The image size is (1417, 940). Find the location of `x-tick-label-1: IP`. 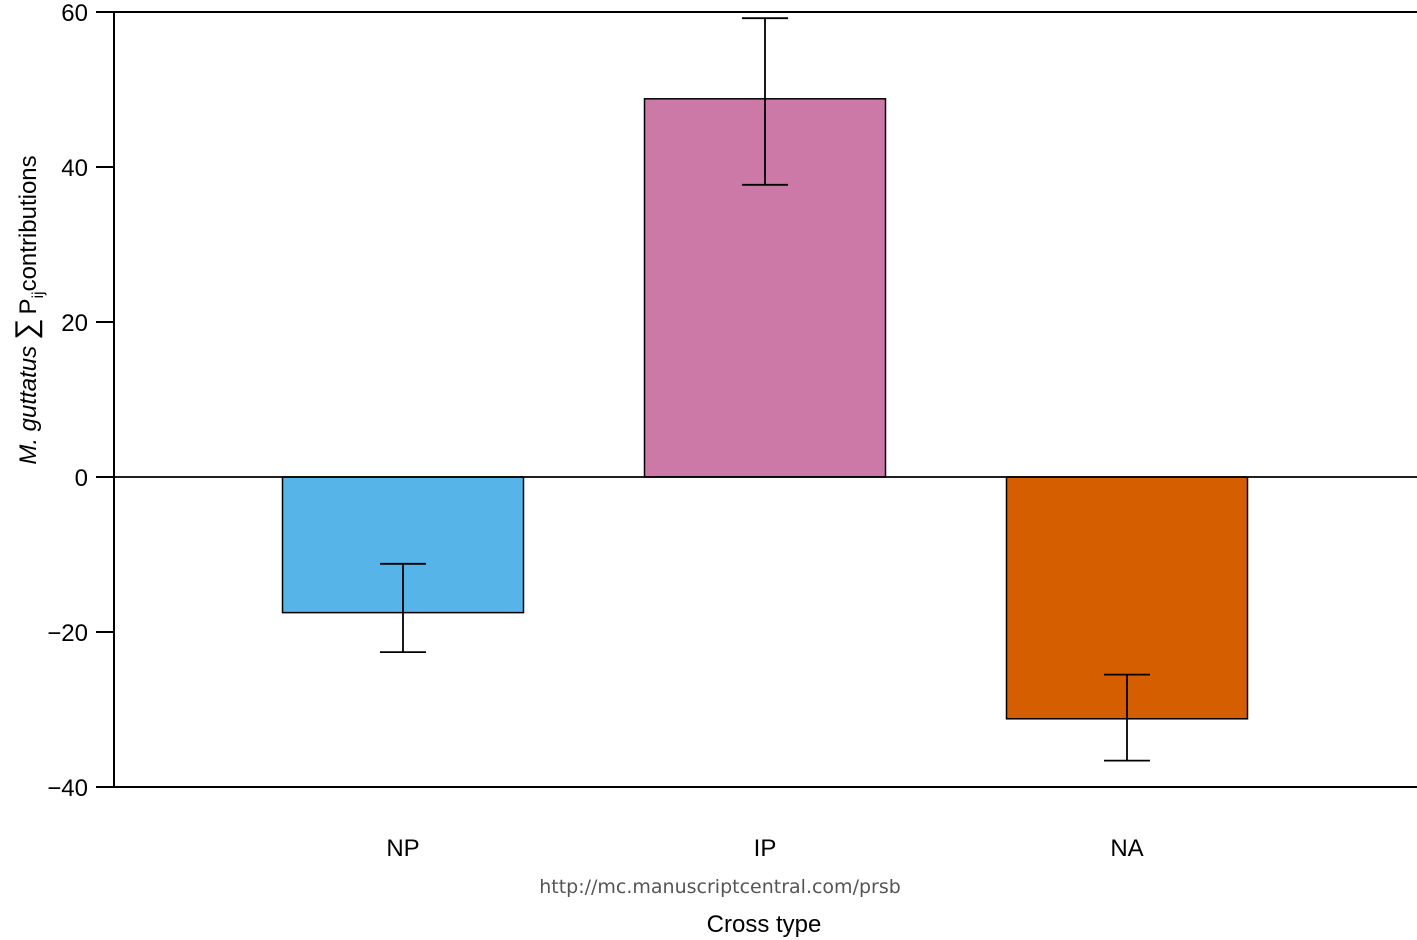

x-tick-label-1: IP is located at coordinates (765, 848).